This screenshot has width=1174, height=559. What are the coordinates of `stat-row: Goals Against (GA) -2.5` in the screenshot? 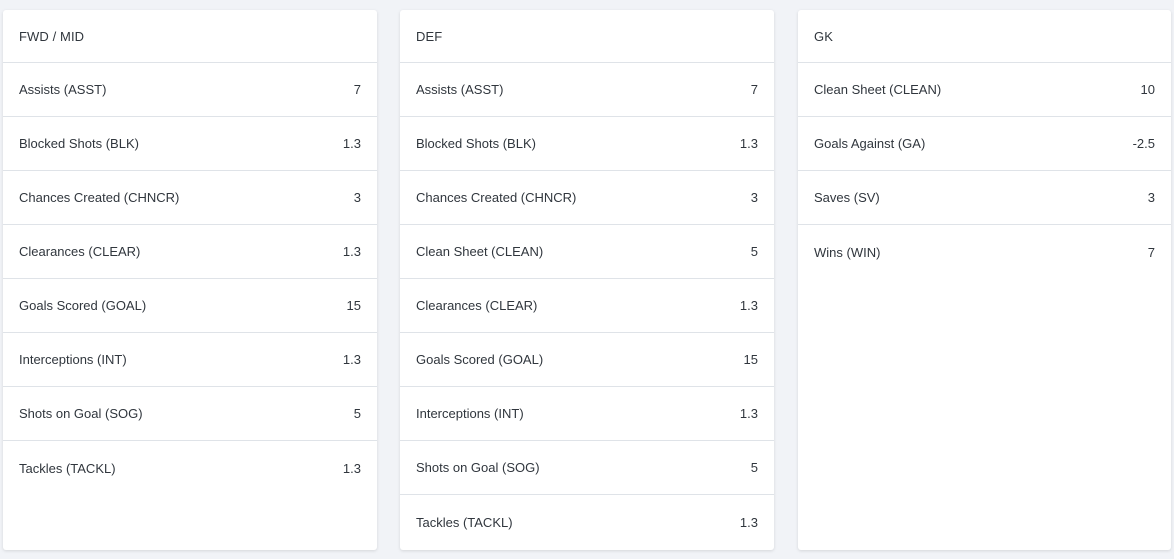 It's located at (984, 144).